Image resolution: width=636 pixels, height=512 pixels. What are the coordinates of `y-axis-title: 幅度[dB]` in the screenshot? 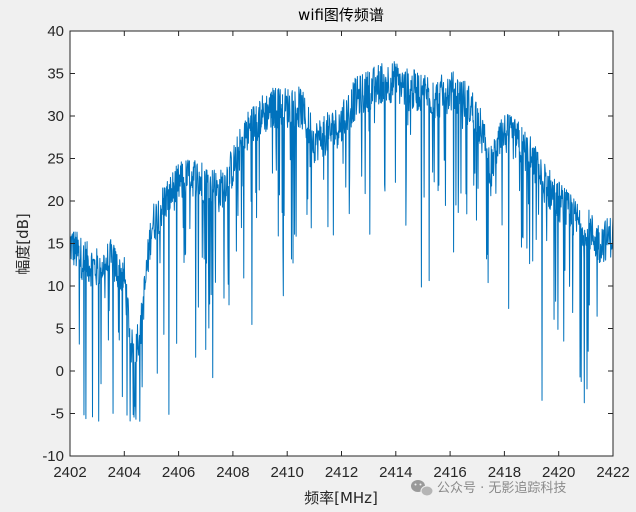 It's located at (23, 244).